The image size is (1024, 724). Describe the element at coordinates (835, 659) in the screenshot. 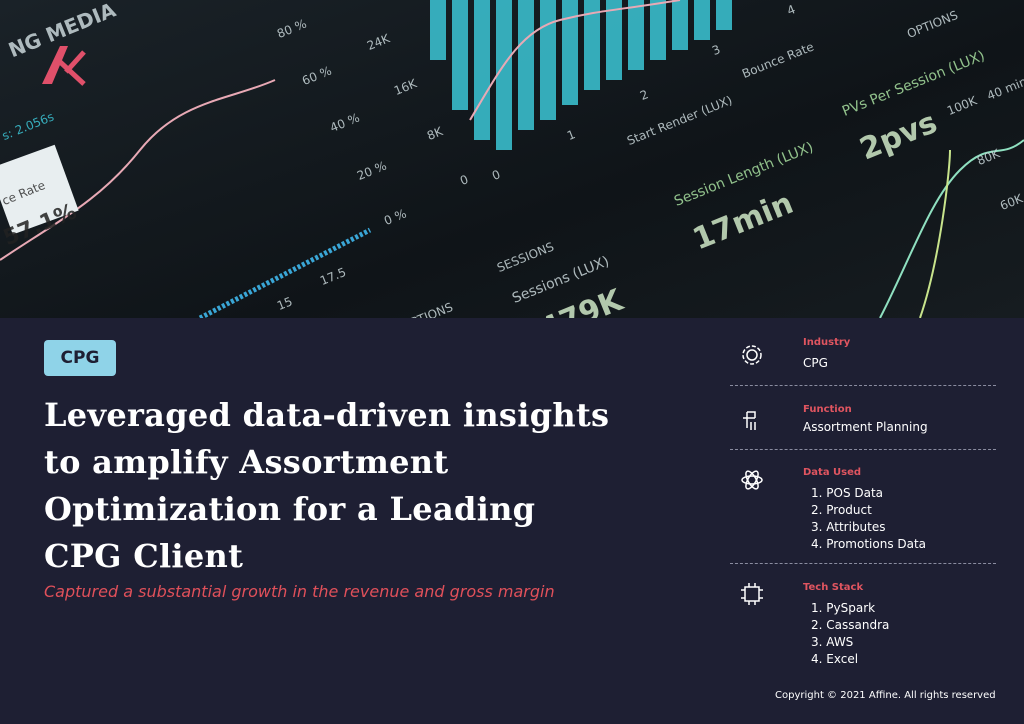

I see `detail-item: 4. Excel` at that location.